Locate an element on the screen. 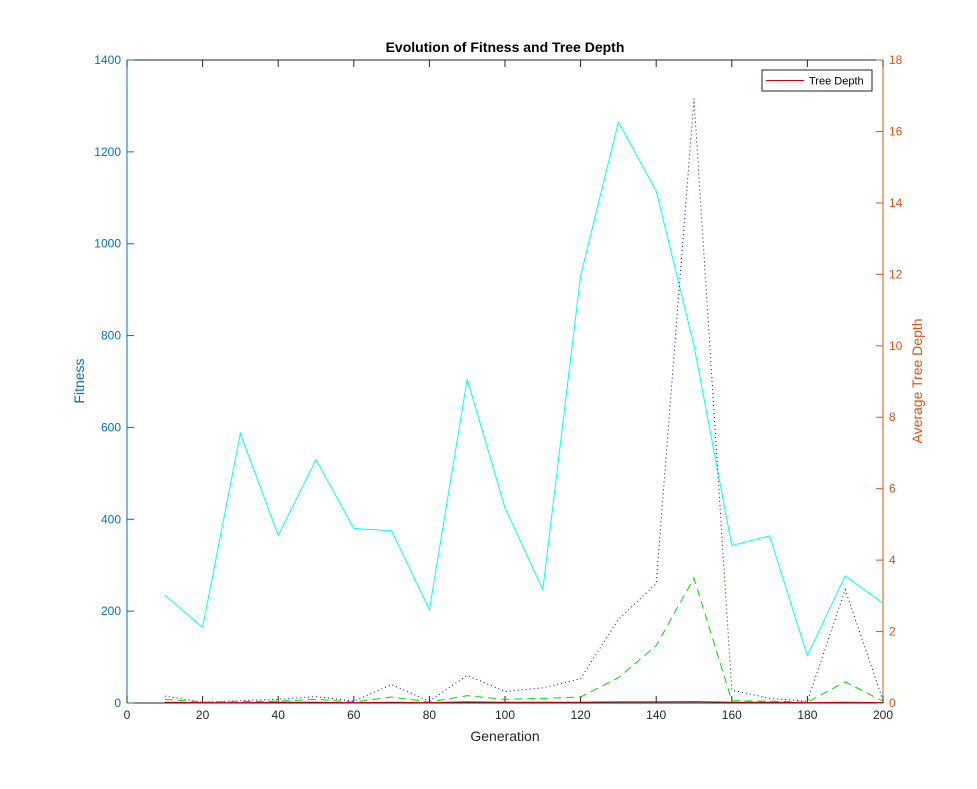 The height and width of the screenshot is (789, 977). y-left-tick-label: 600 is located at coordinates (111, 427).